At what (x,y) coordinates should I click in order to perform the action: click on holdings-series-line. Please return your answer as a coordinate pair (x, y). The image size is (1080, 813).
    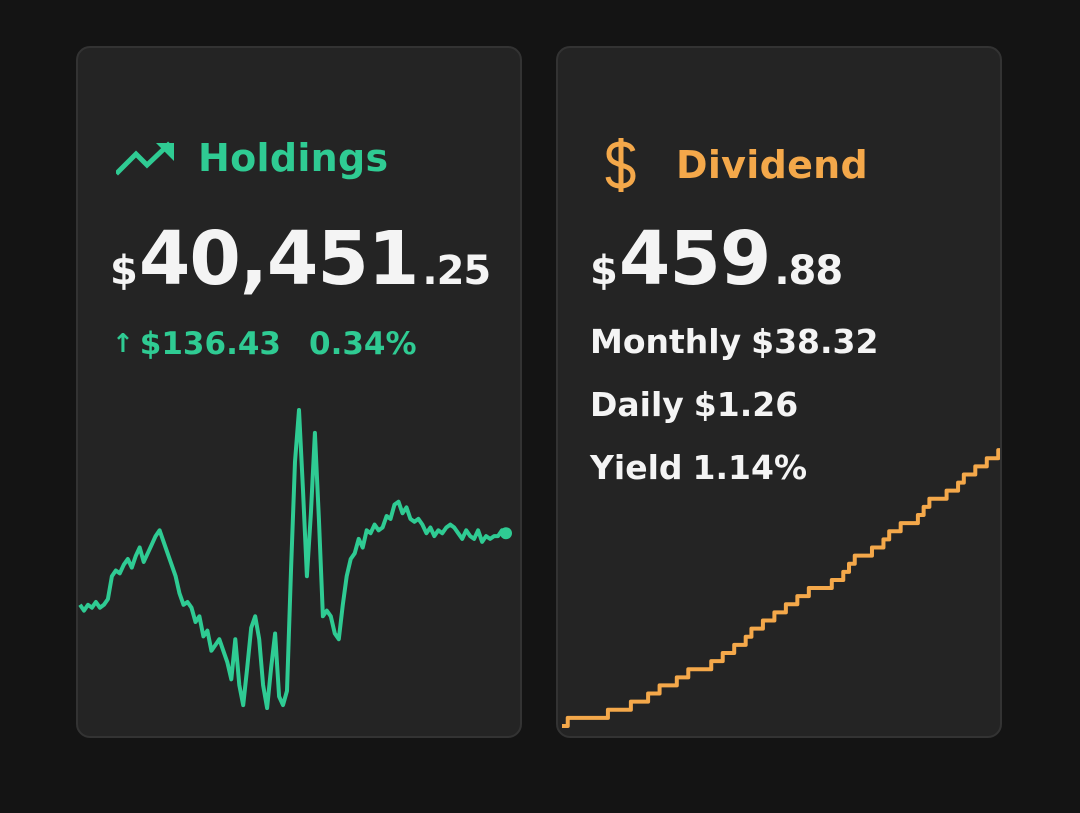
    Looking at the image, I should click on (293, 559).